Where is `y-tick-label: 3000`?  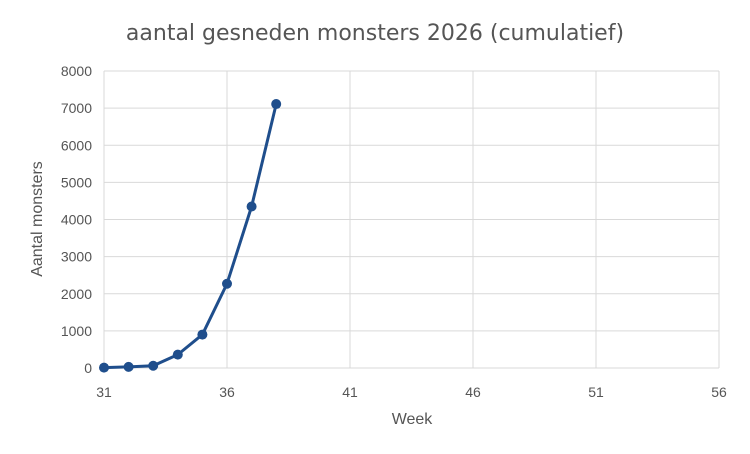 y-tick-label: 3000 is located at coordinates (76, 257).